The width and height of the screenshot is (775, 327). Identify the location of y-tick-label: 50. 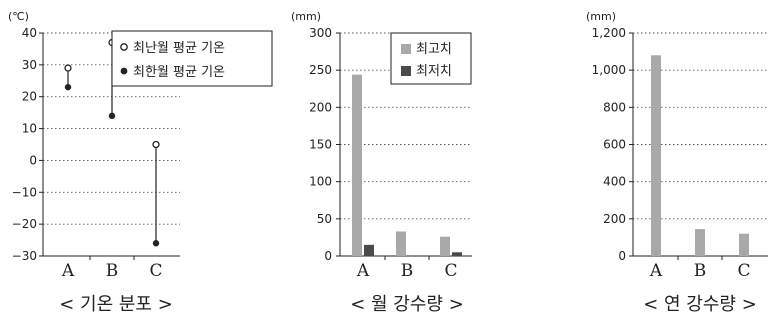
(324, 219).